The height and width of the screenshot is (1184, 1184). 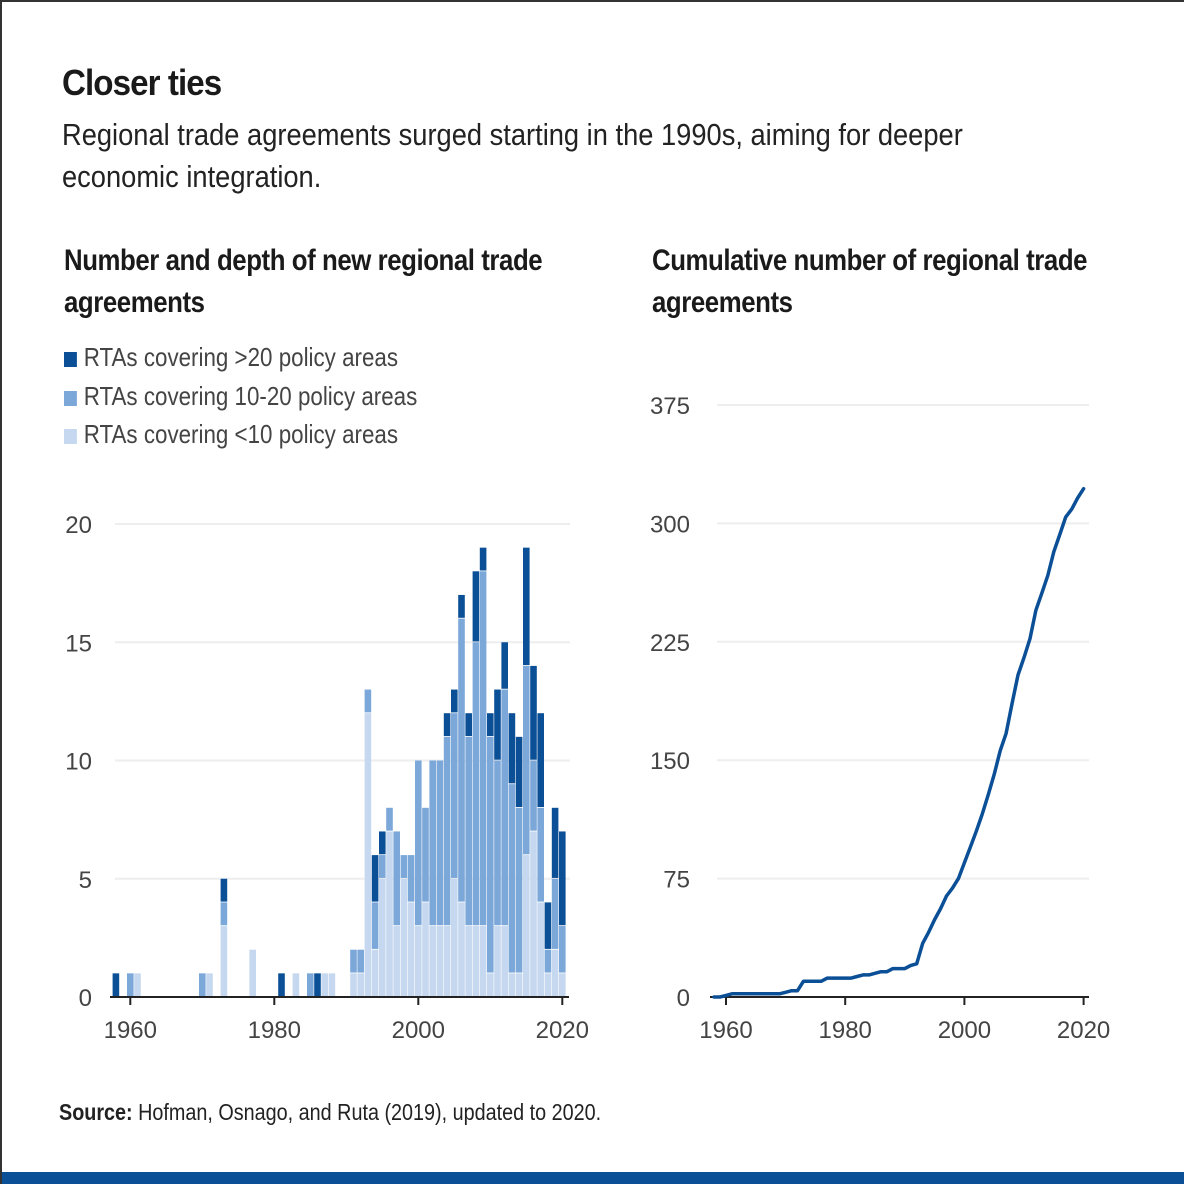 What do you see at coordinates (142, 82) in the screenshot?
I see `page-title: Closer ties` at bounding box center [142, 82].